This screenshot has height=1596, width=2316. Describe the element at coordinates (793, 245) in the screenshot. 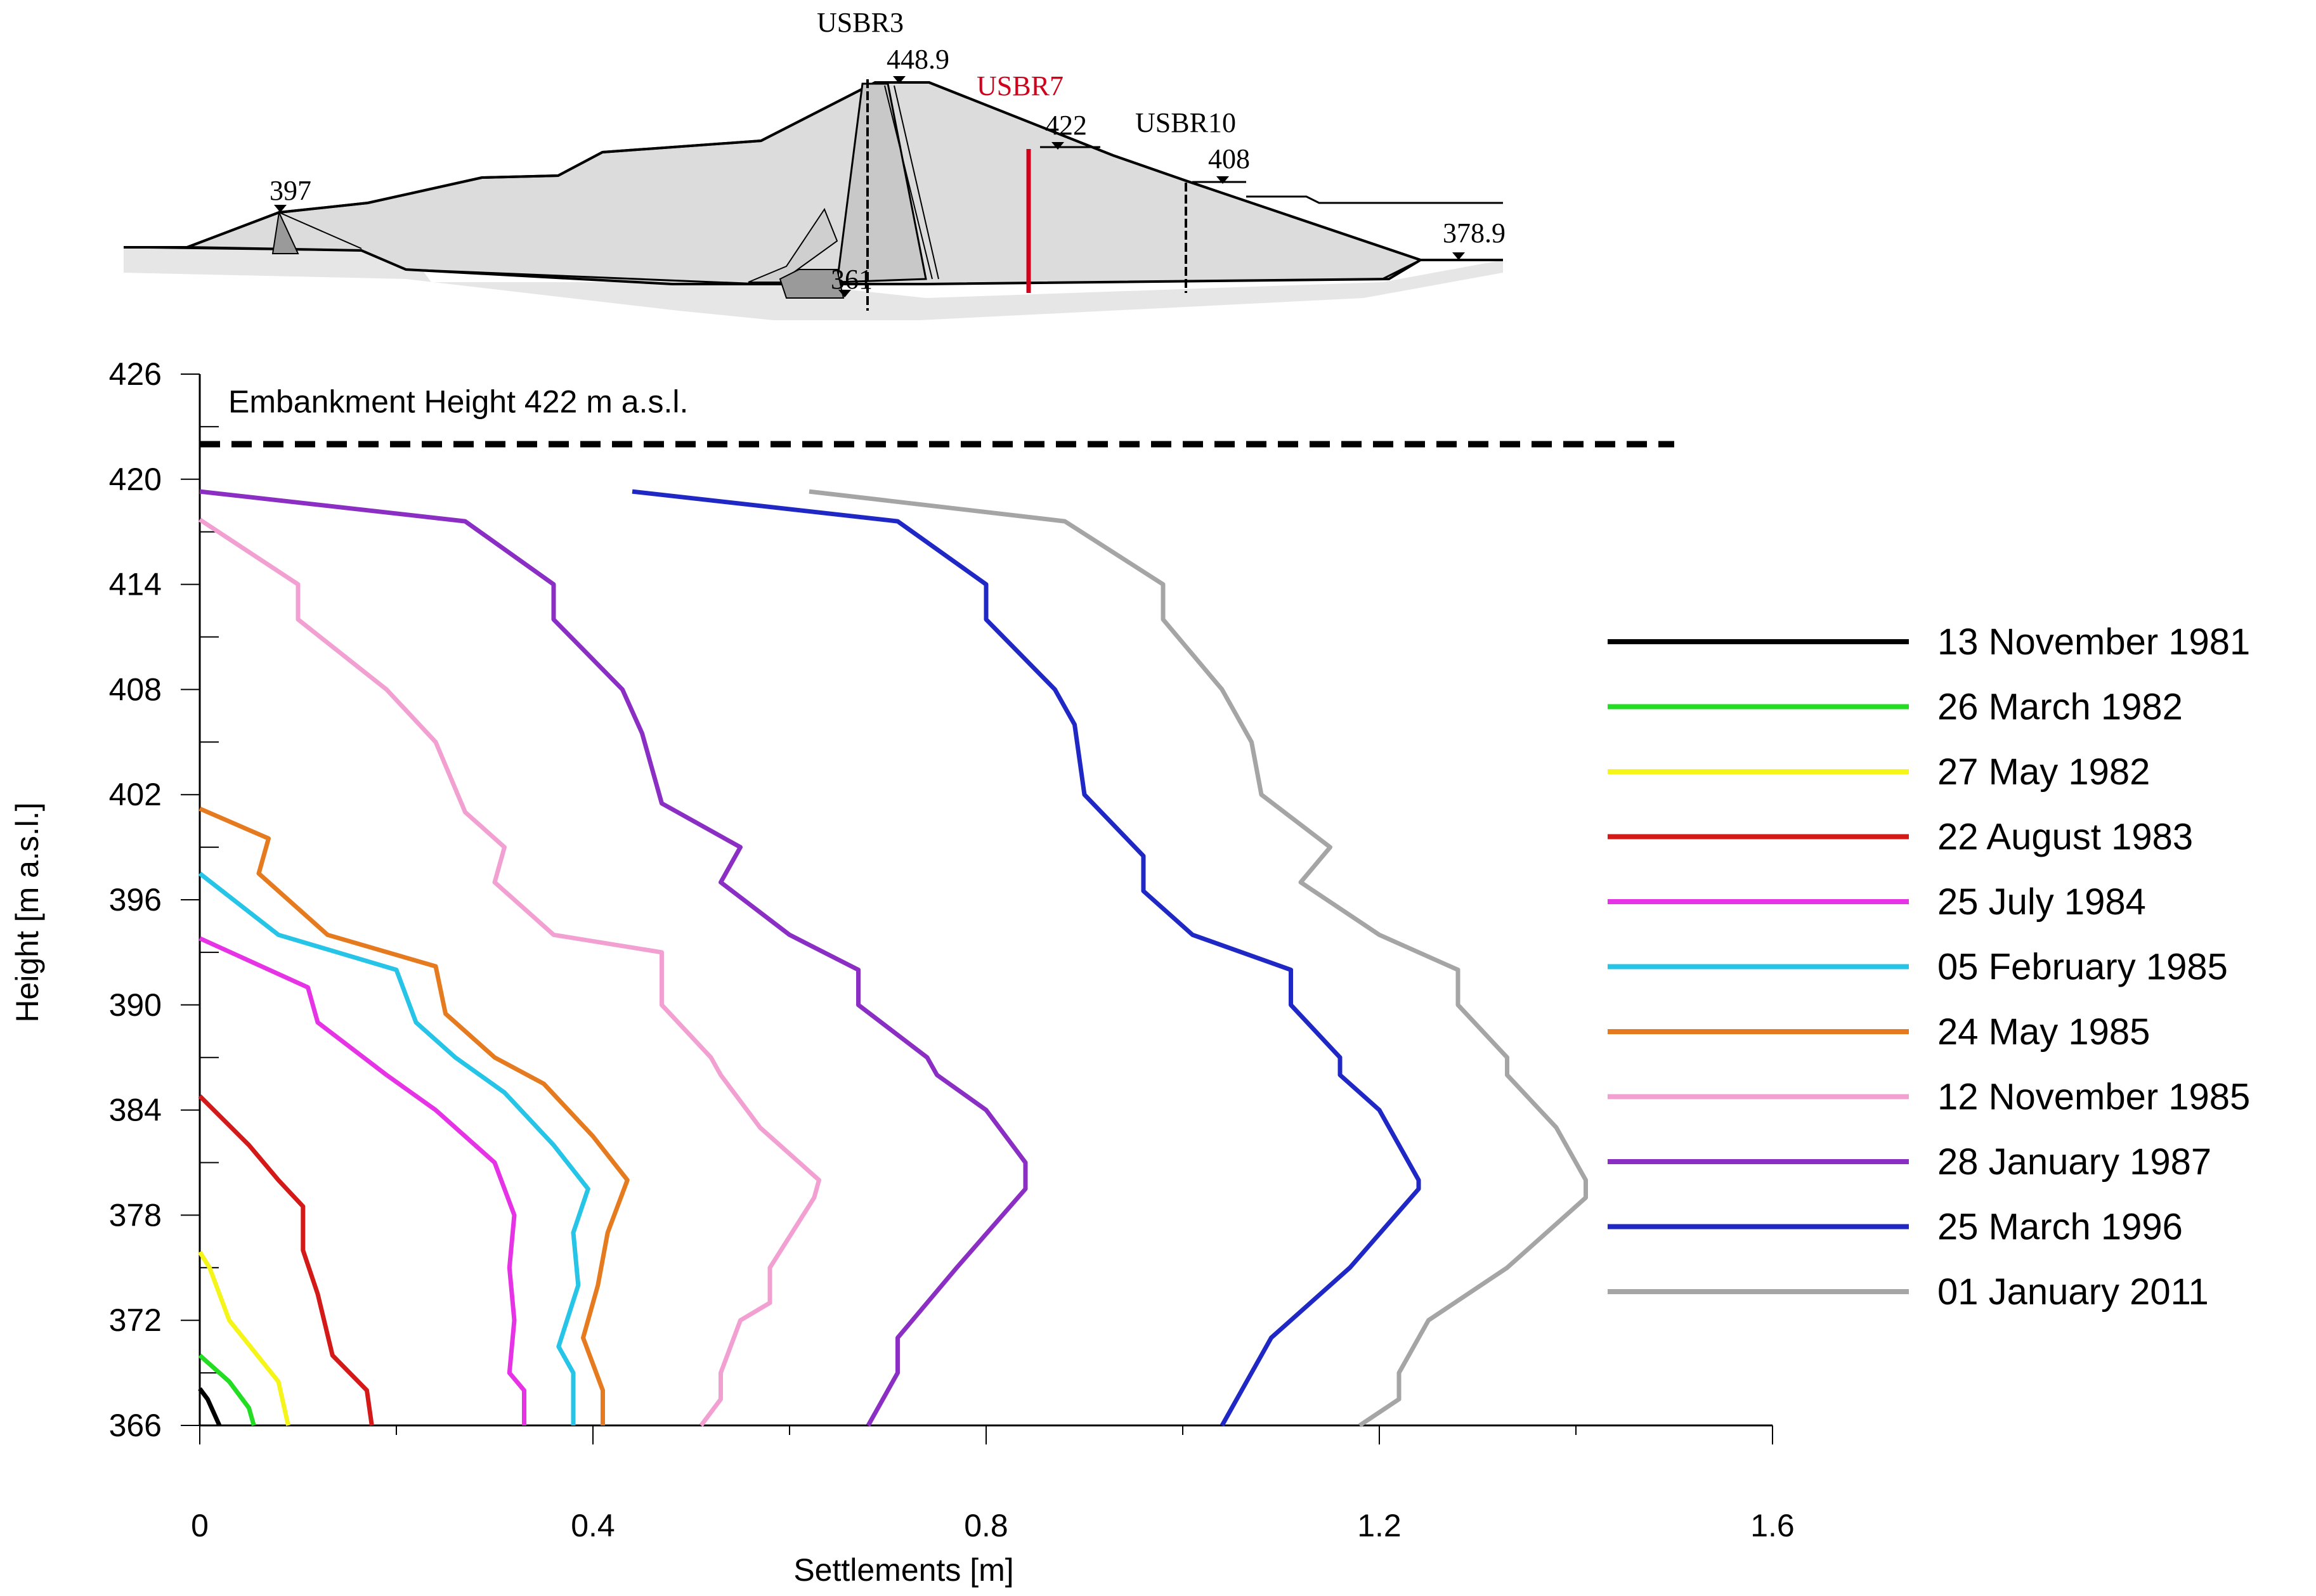

I see `upstream-shell-zone` at that location.